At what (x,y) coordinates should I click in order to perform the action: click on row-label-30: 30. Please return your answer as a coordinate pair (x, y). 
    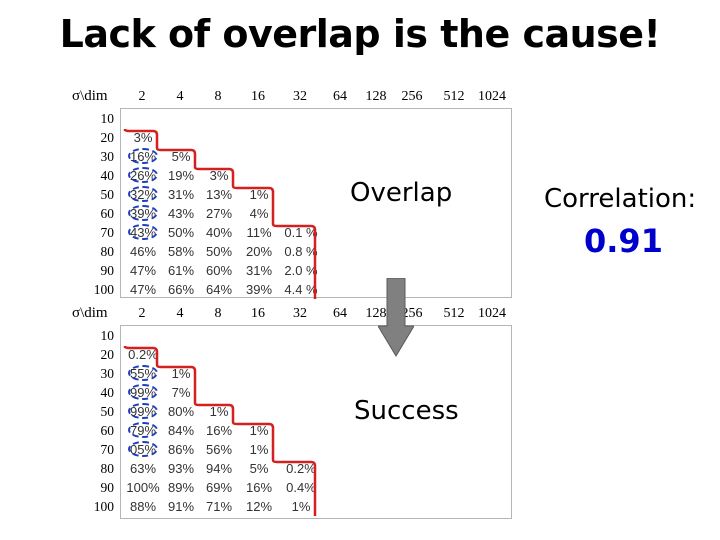
    Looking at the image, I should click on (107, 156).